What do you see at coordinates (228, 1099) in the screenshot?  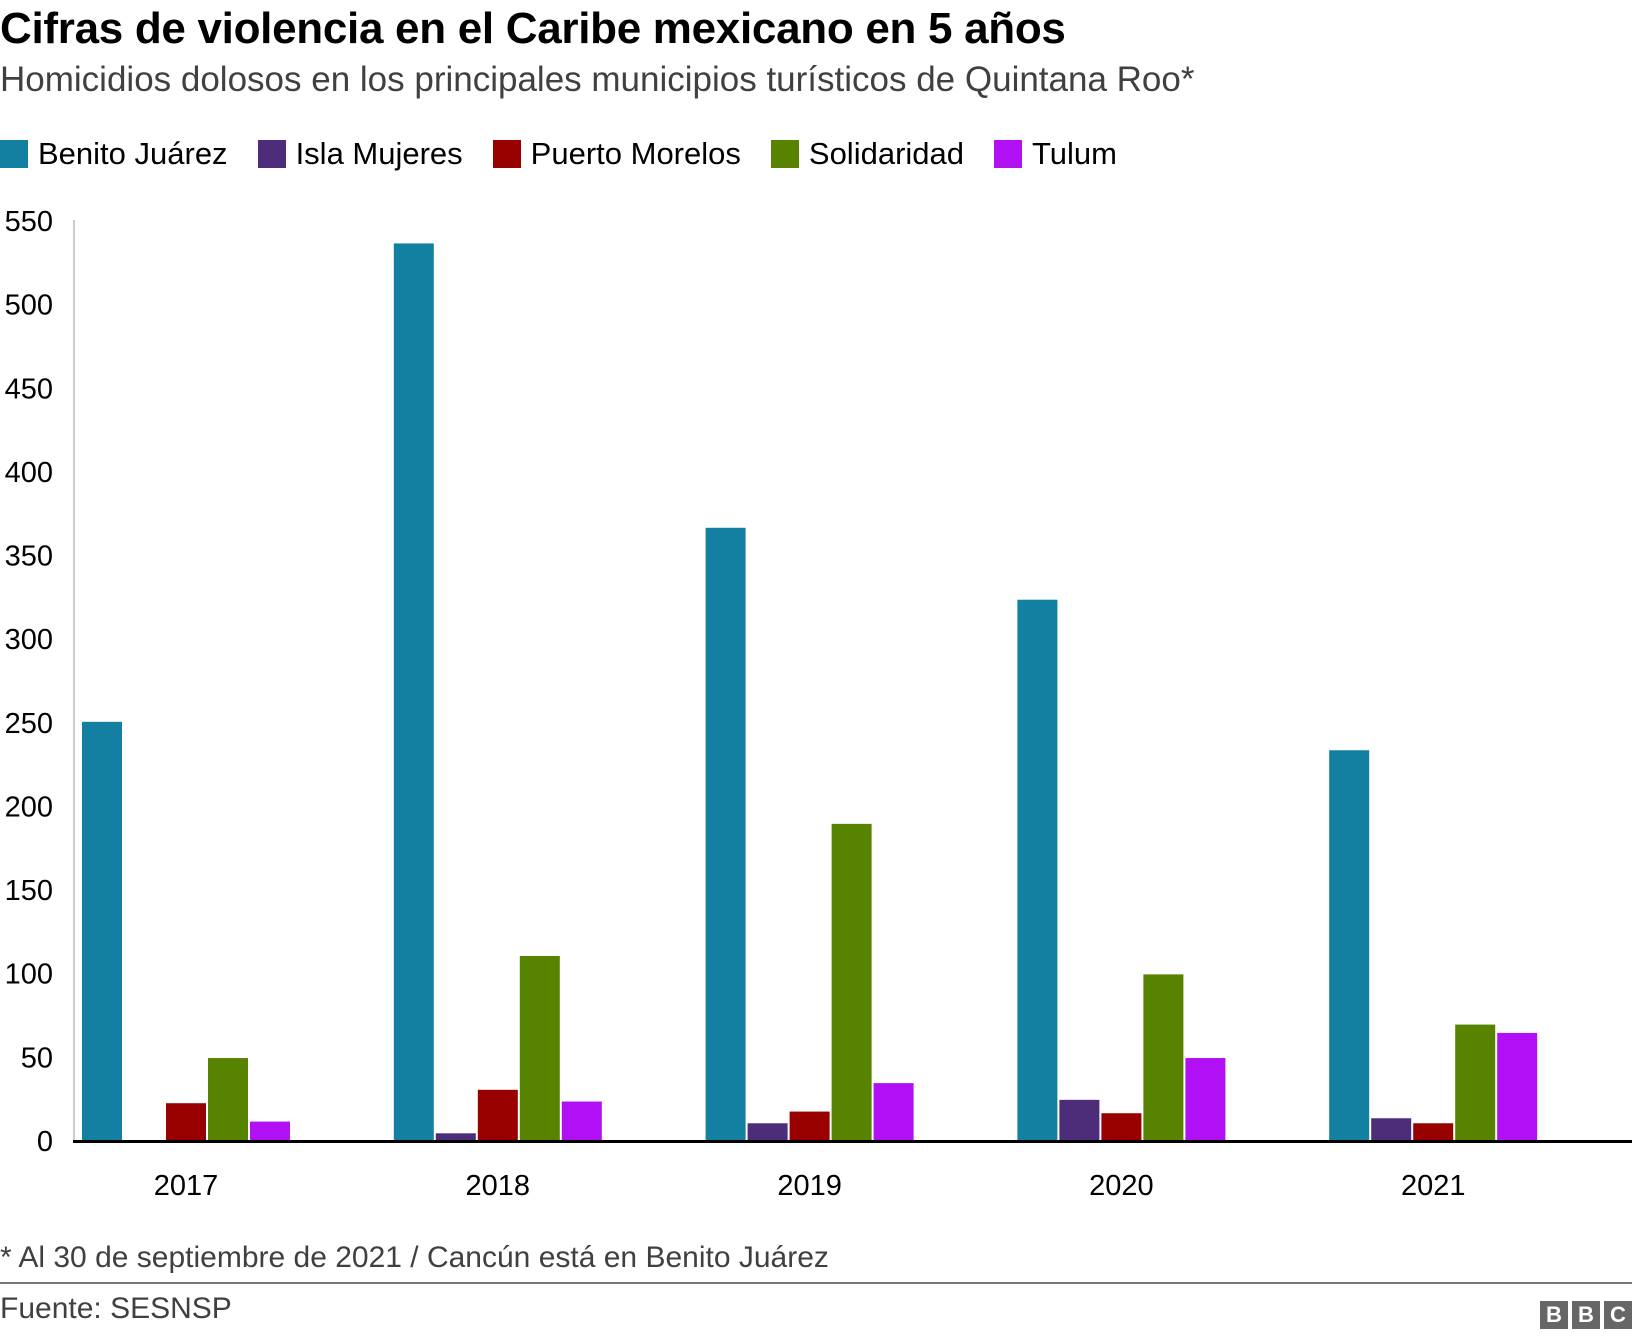 I see `bar-solidaridad-2017` at bounding box center [228, 1099].